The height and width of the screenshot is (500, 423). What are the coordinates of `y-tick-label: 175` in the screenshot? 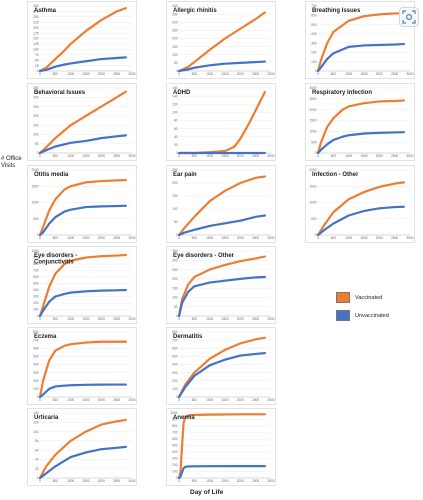 It's located at (36, 33).